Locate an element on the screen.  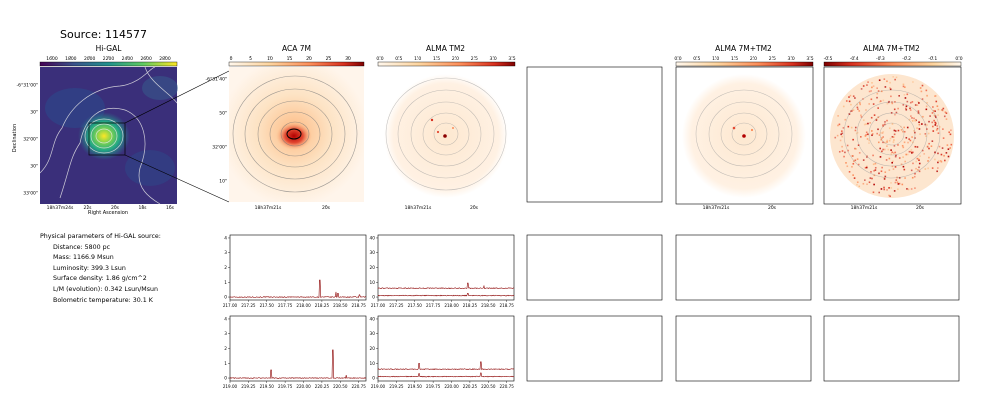
alma7mtm2b-title: ALMA 7M+TM2 is located at coordinates (891, 48).